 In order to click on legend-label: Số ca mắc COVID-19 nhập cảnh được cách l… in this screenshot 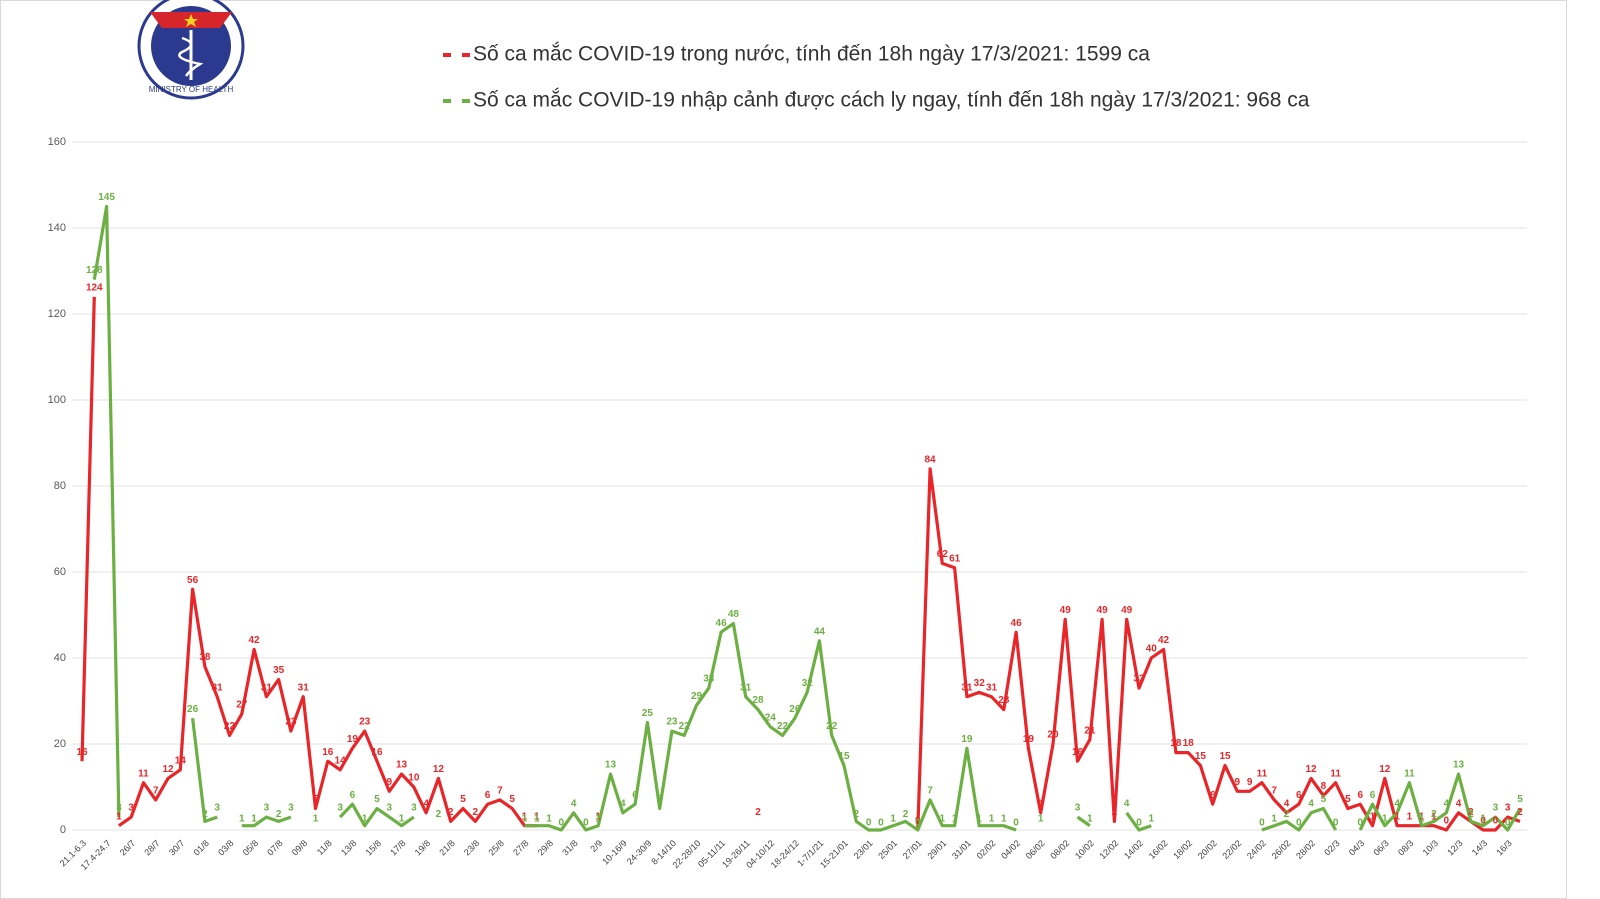, I will do `click(891, 100)`.